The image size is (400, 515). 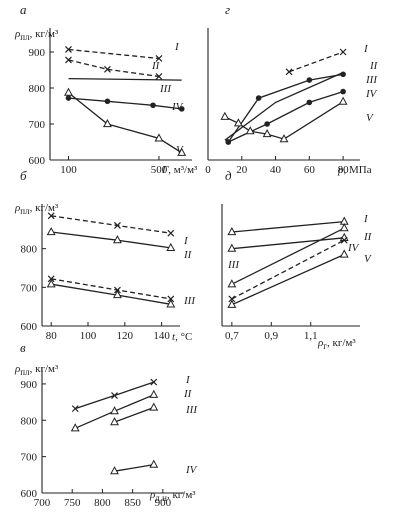 What do you see at coordinates (23, 347) in the screenshot?
I see `panel-letter: в` at bounding box center [23, 347].